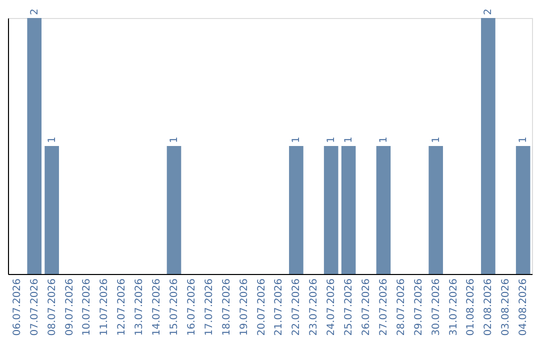 Image resolution: width=540 pixels, height=340 pixels. Describe the element at coordinates (384, 307) in the screenshot. I see `x-tick-label: 27.07.2026` at that location.